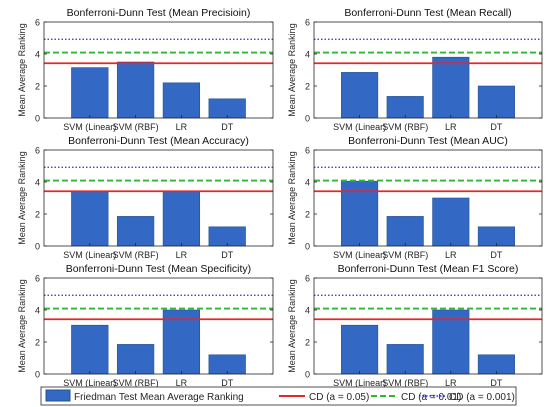 The image size is (550, 407). I want to click on chart-title: Bonferroni-Dunn Test (Mean F1 Score), so click(428, 269).